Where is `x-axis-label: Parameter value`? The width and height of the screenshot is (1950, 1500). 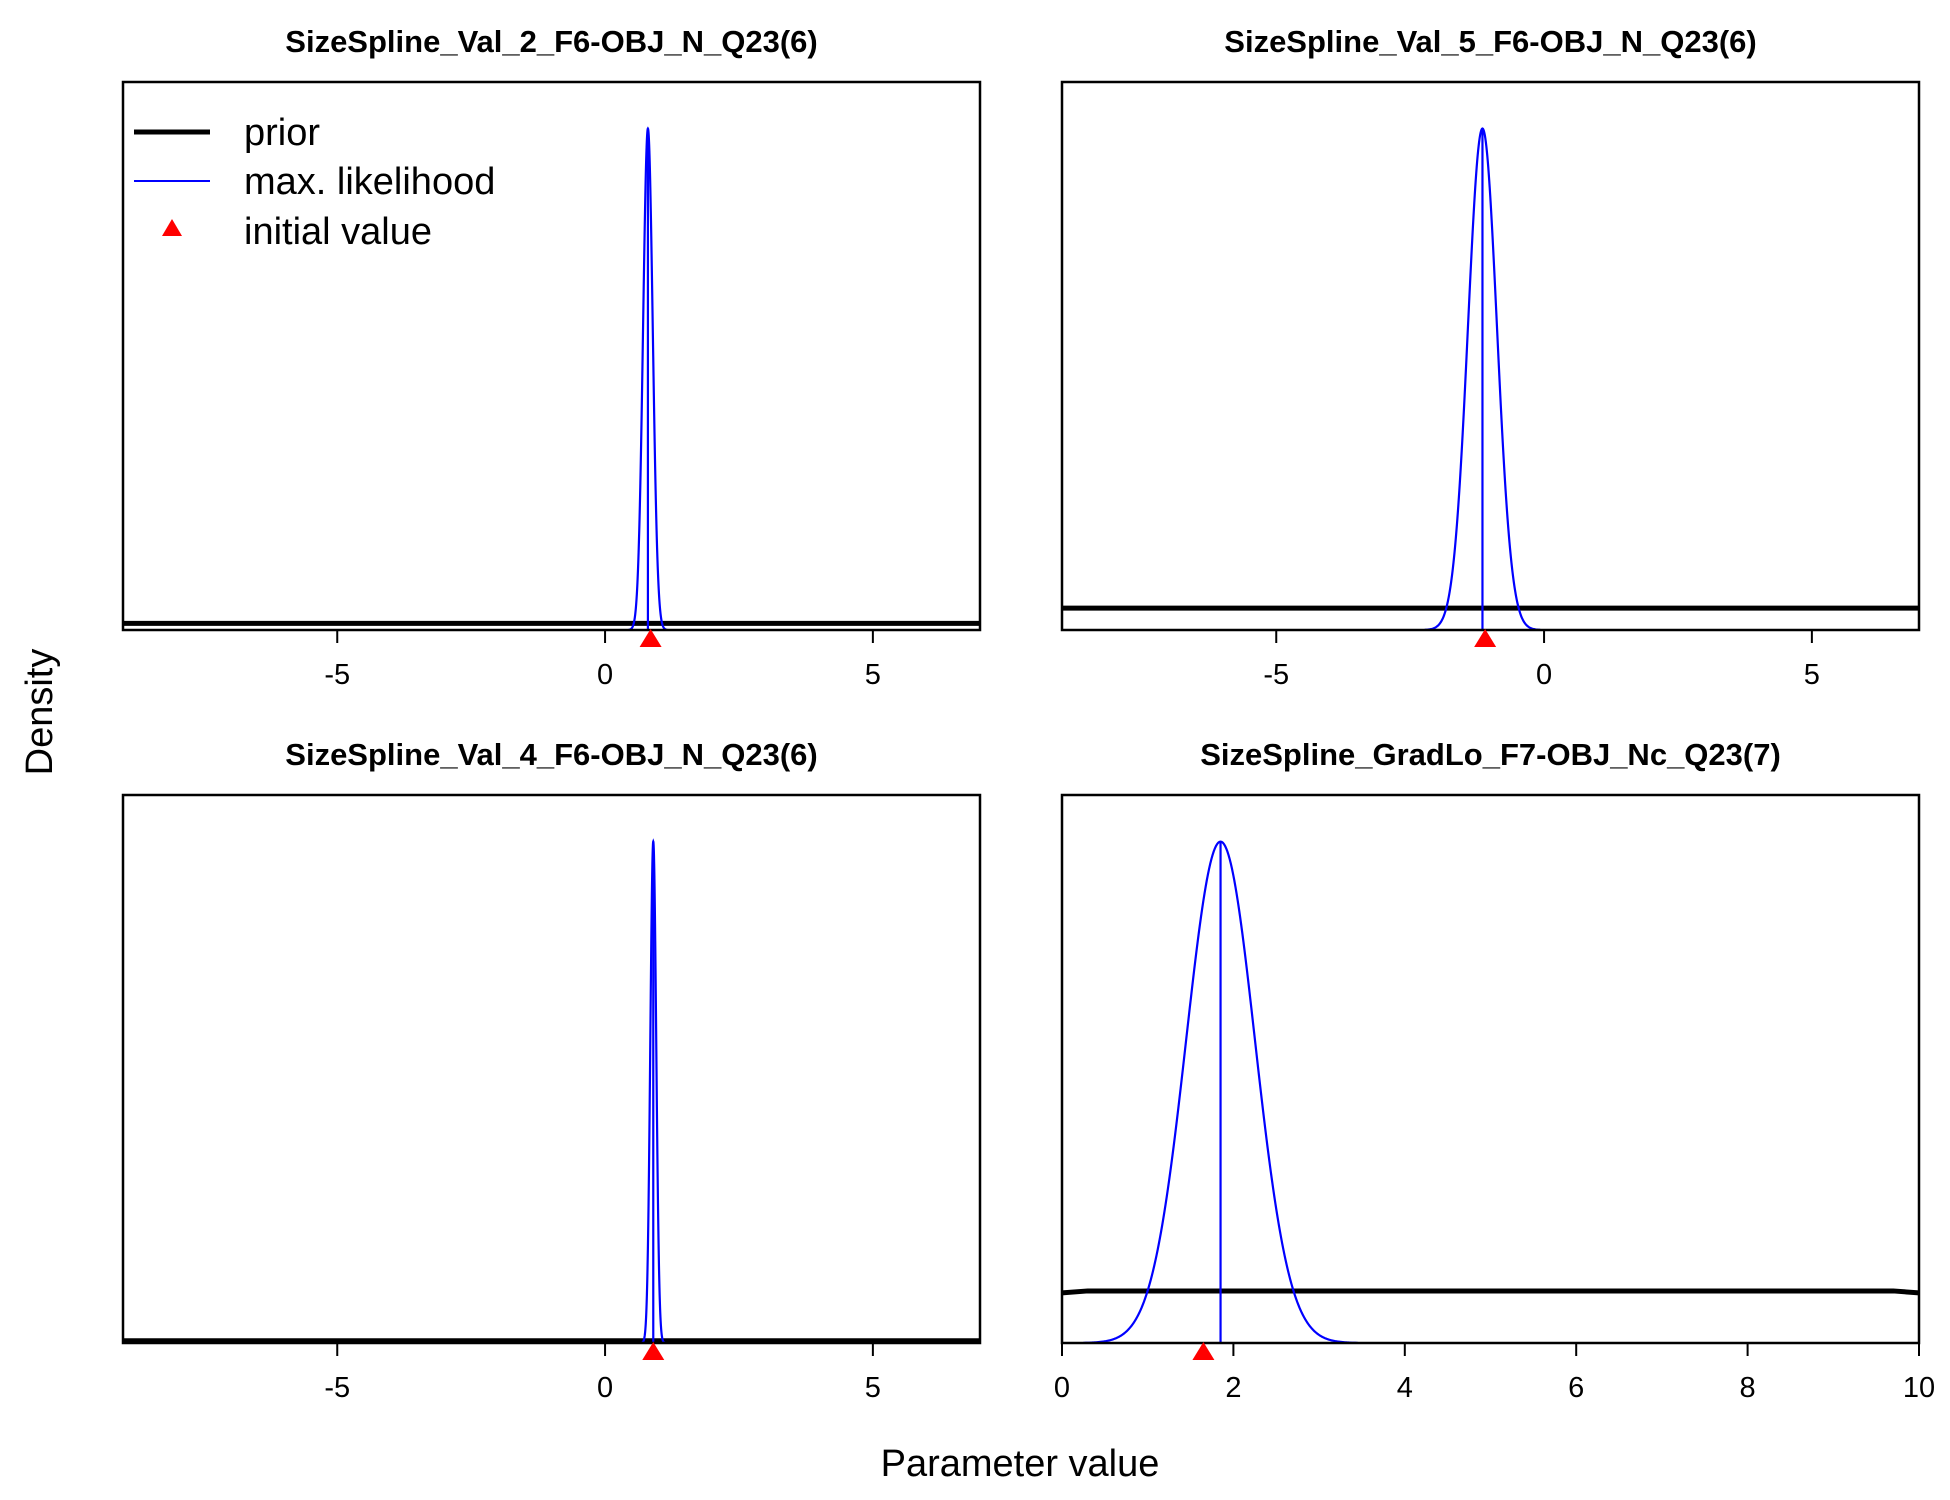
x-axis-label: Parameter value is located at coordinates (1020, 1464).